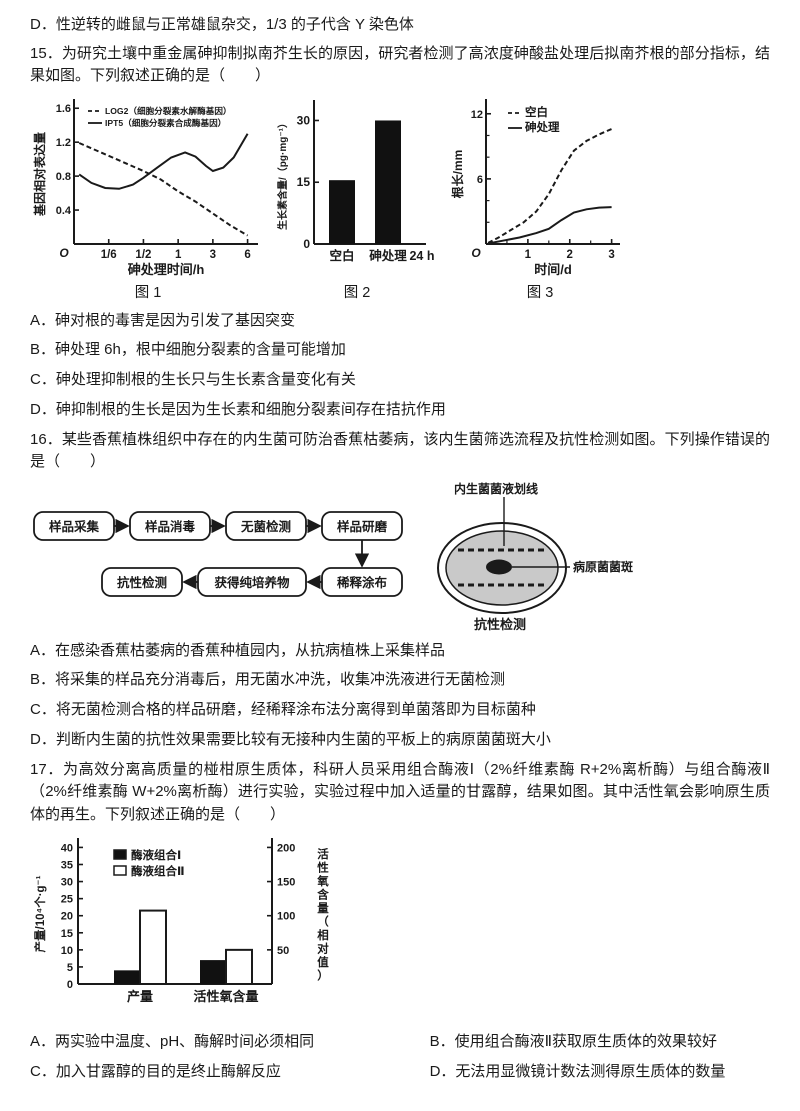  Describe the element at coordinates (322, 895) in the screenshot. I see `svg-text: 含` at that location.